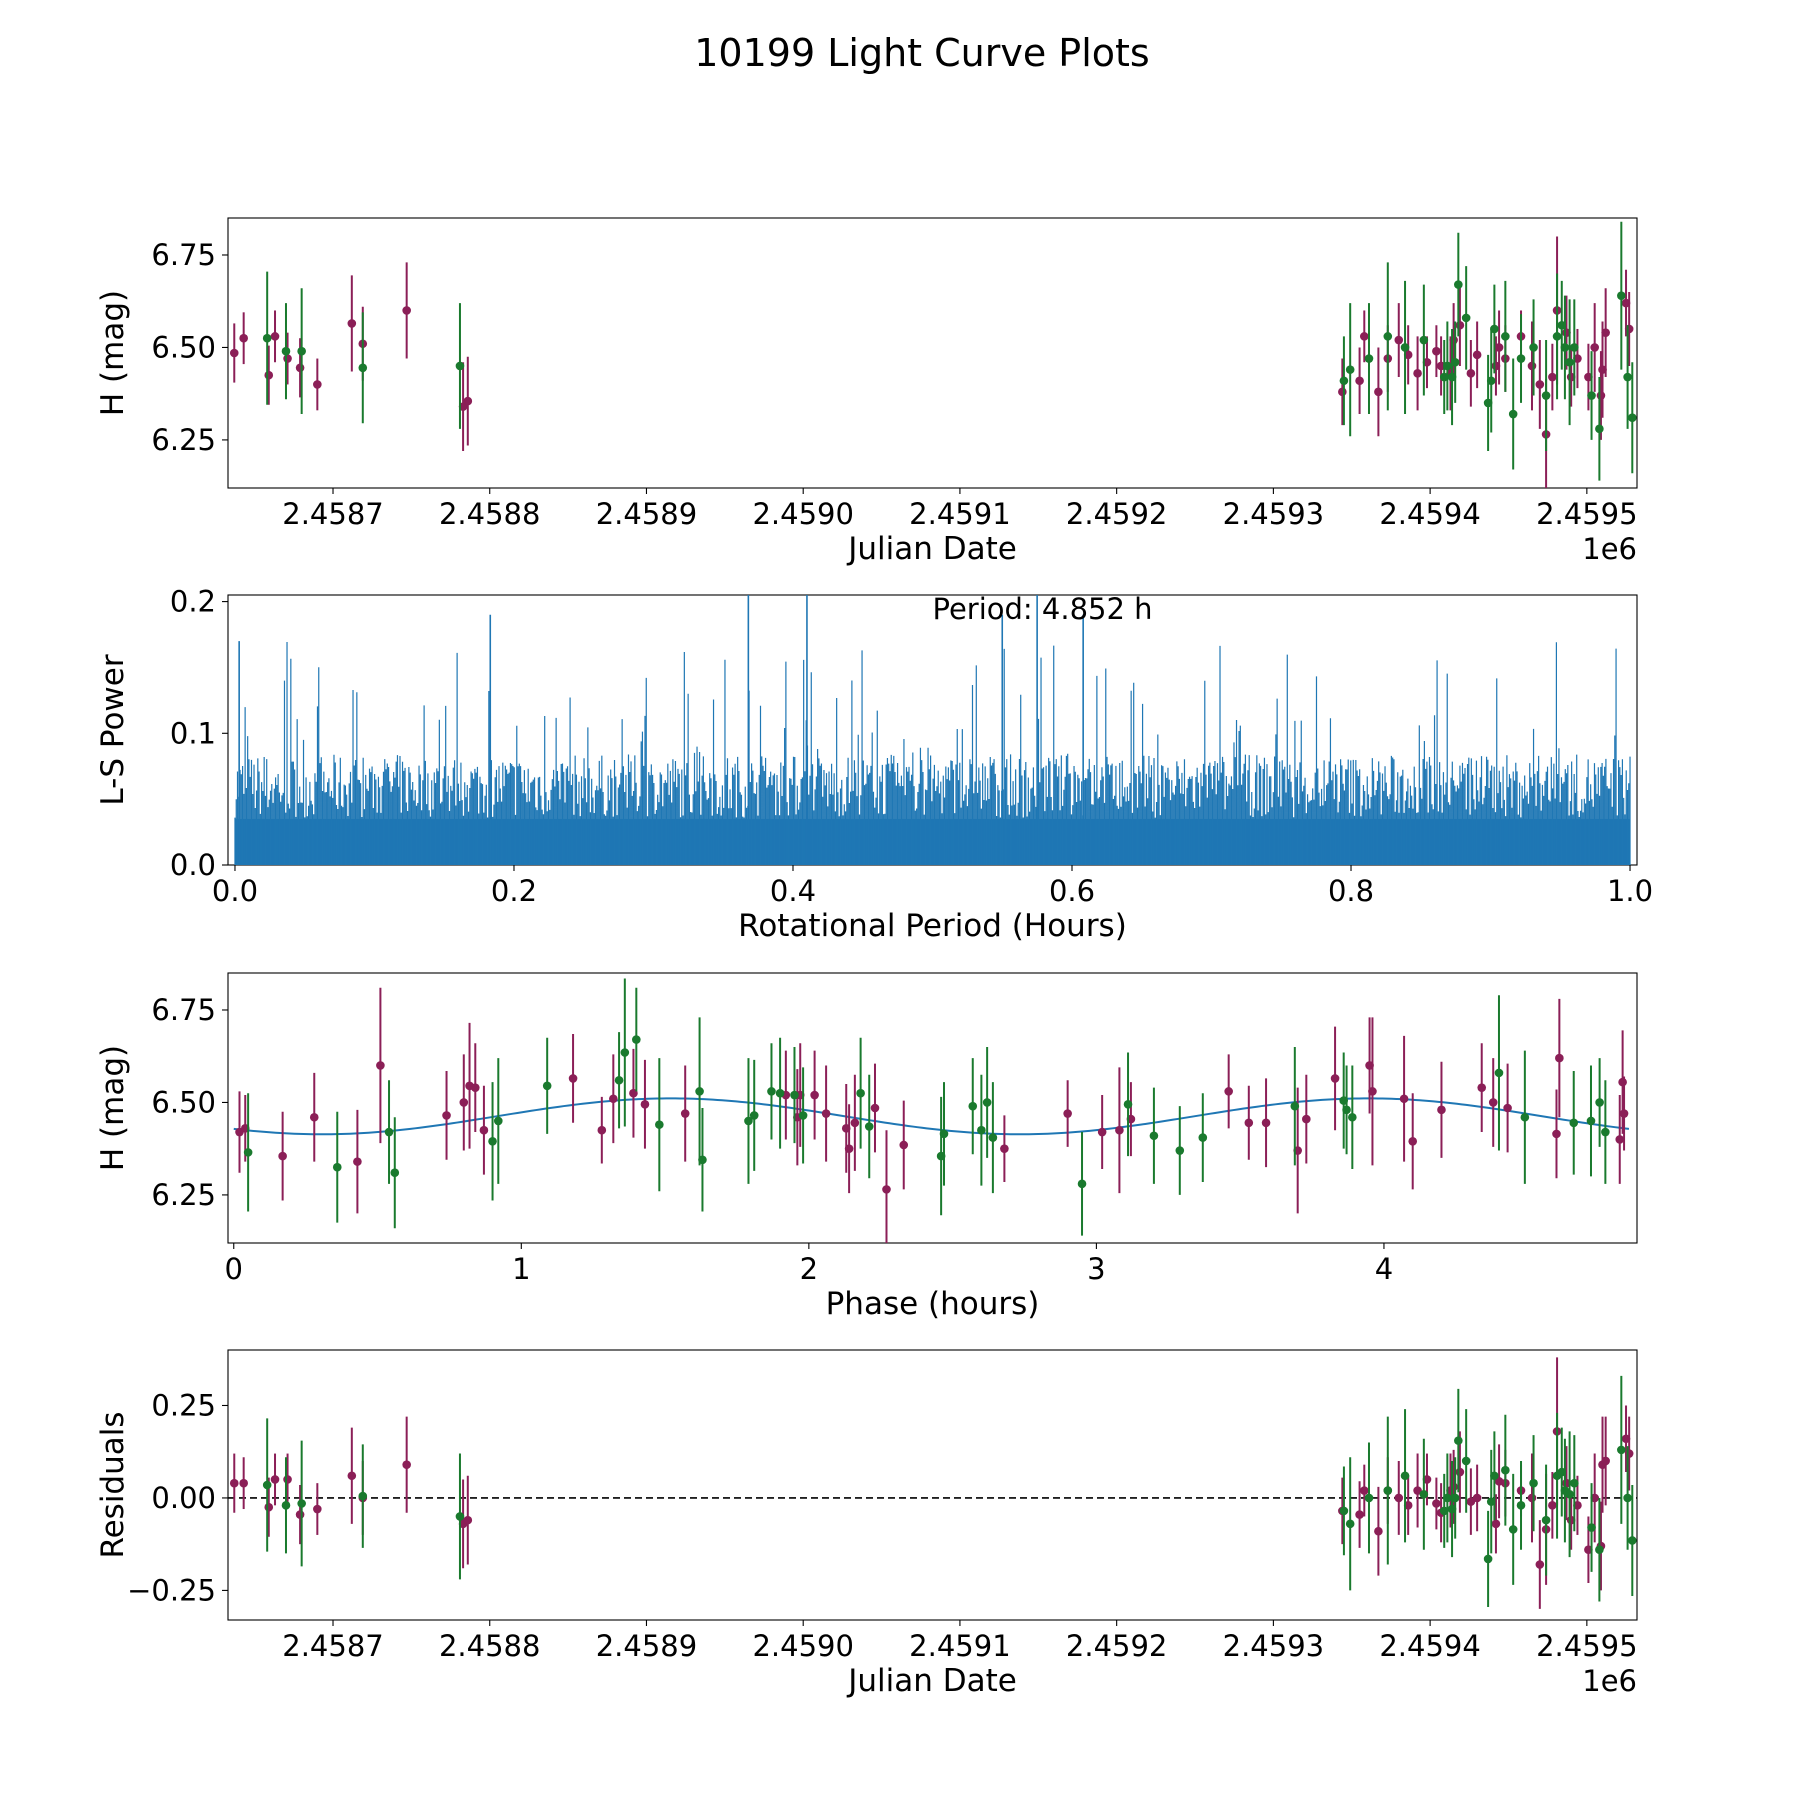 The height and width of the screenshot is (1800, 1800). I want to click on x-tick-label: 2.4593, so click(1273, 1646).